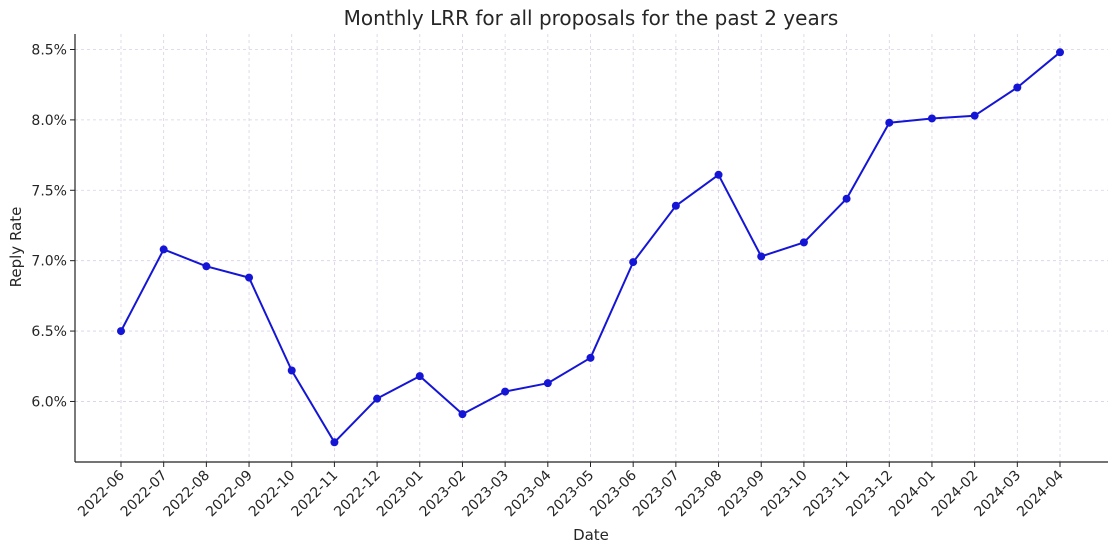 The image size is (1116, 557). Describe the element at coordinates (591, 535) in the screenshot. I see `x-axis-label: Date` at that location.